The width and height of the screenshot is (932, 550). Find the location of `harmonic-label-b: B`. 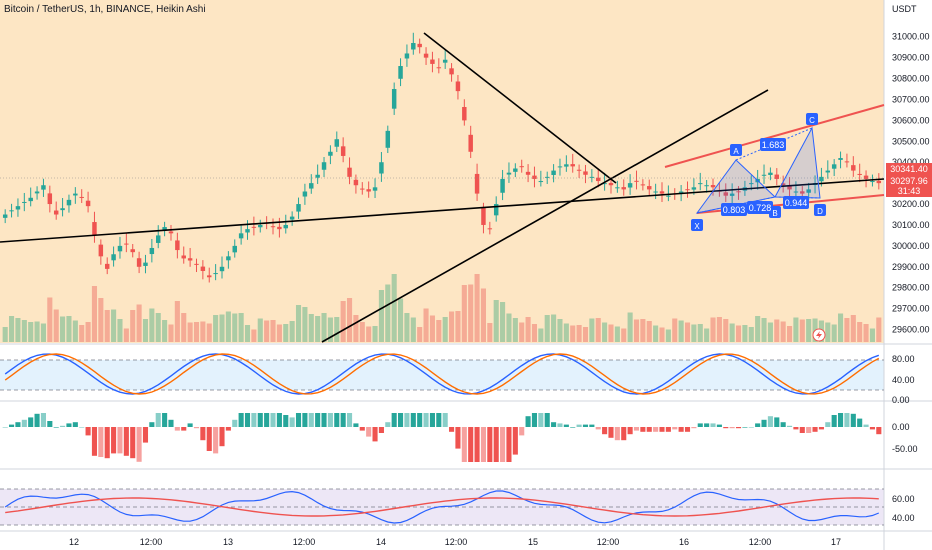

harmonic-label-b: B is located at coordinates (774, 213).